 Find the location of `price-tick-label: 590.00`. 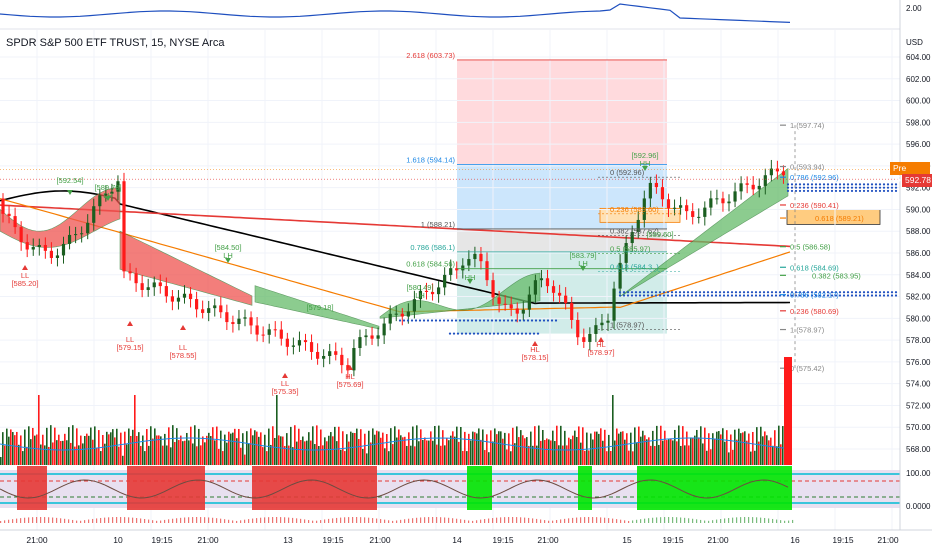

price-tick-label: 590.00 is located at coordinates (918, 209).